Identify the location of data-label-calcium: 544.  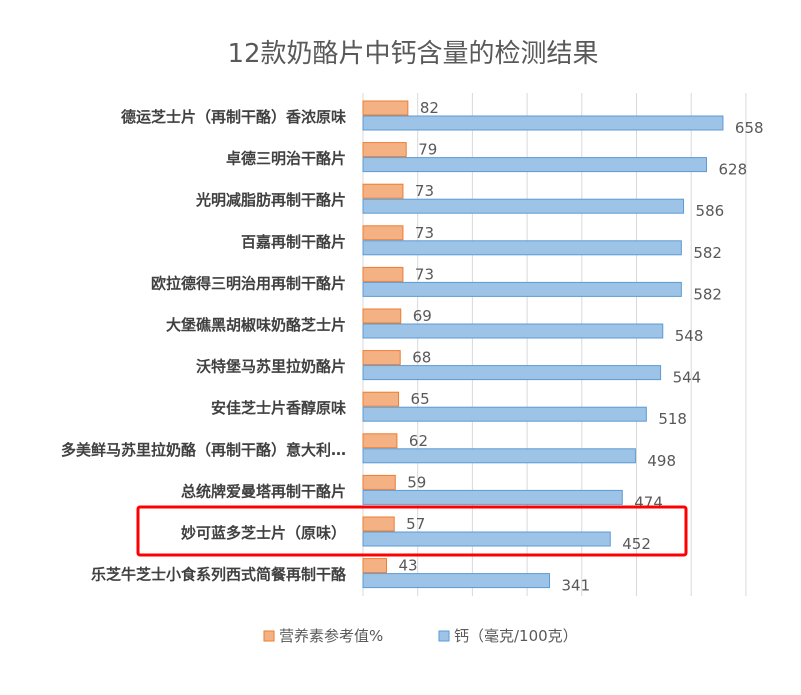
(687, 378).